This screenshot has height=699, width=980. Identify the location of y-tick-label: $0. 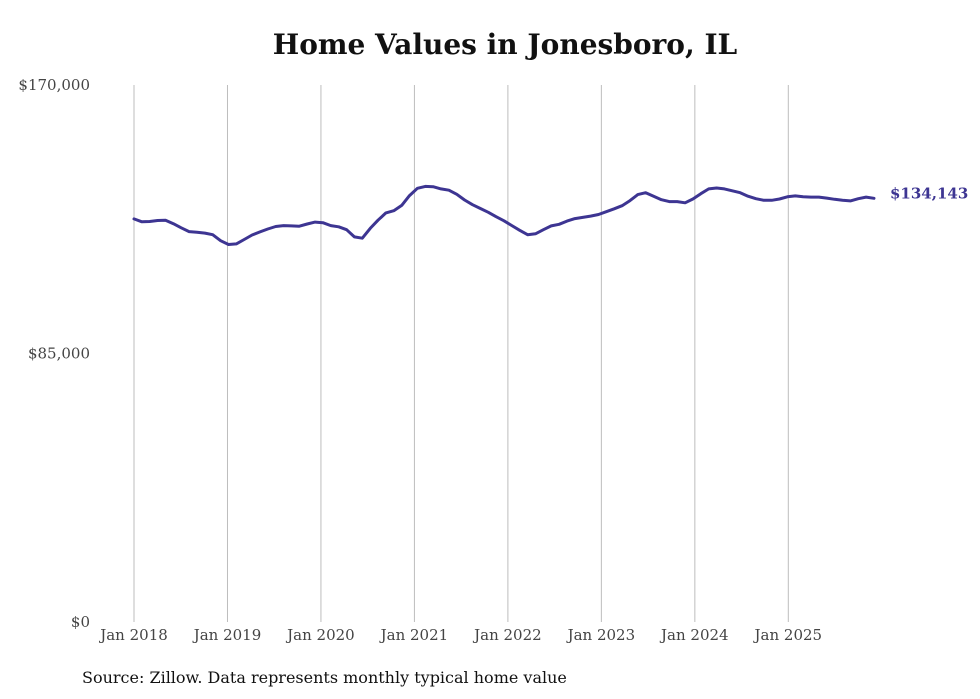
(80, 622).